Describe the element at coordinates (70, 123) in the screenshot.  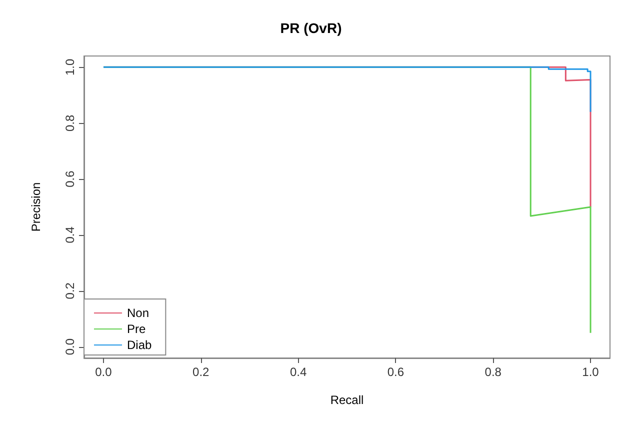
I see `y-tick-label: 0.8` at that location.